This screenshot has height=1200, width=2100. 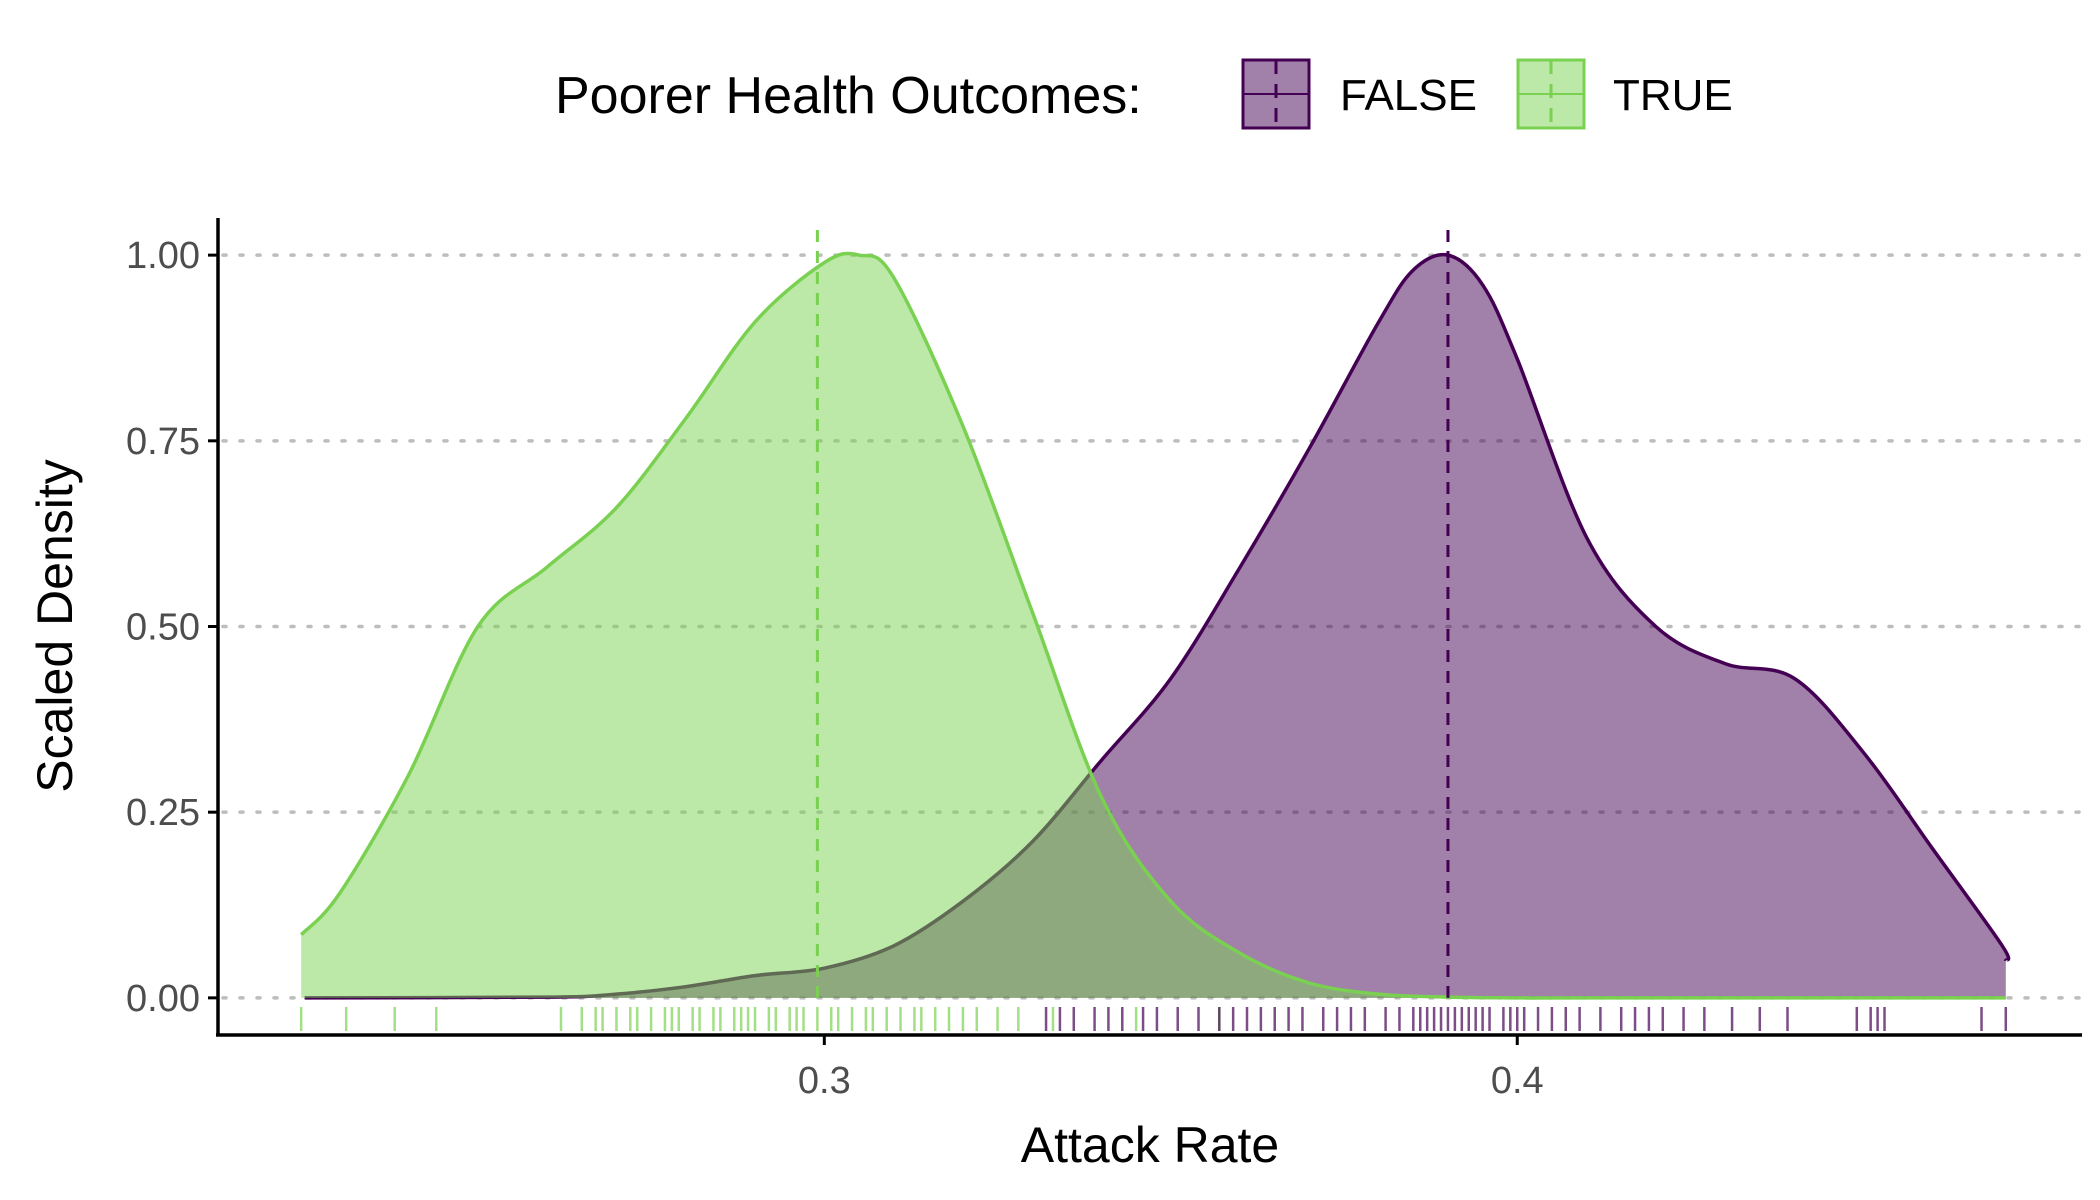 What do you see at coordinates (1150, 1145) in the screenshot?
I see `x-axis-title: Attack Rate` at bounding box center [1150, 1145].